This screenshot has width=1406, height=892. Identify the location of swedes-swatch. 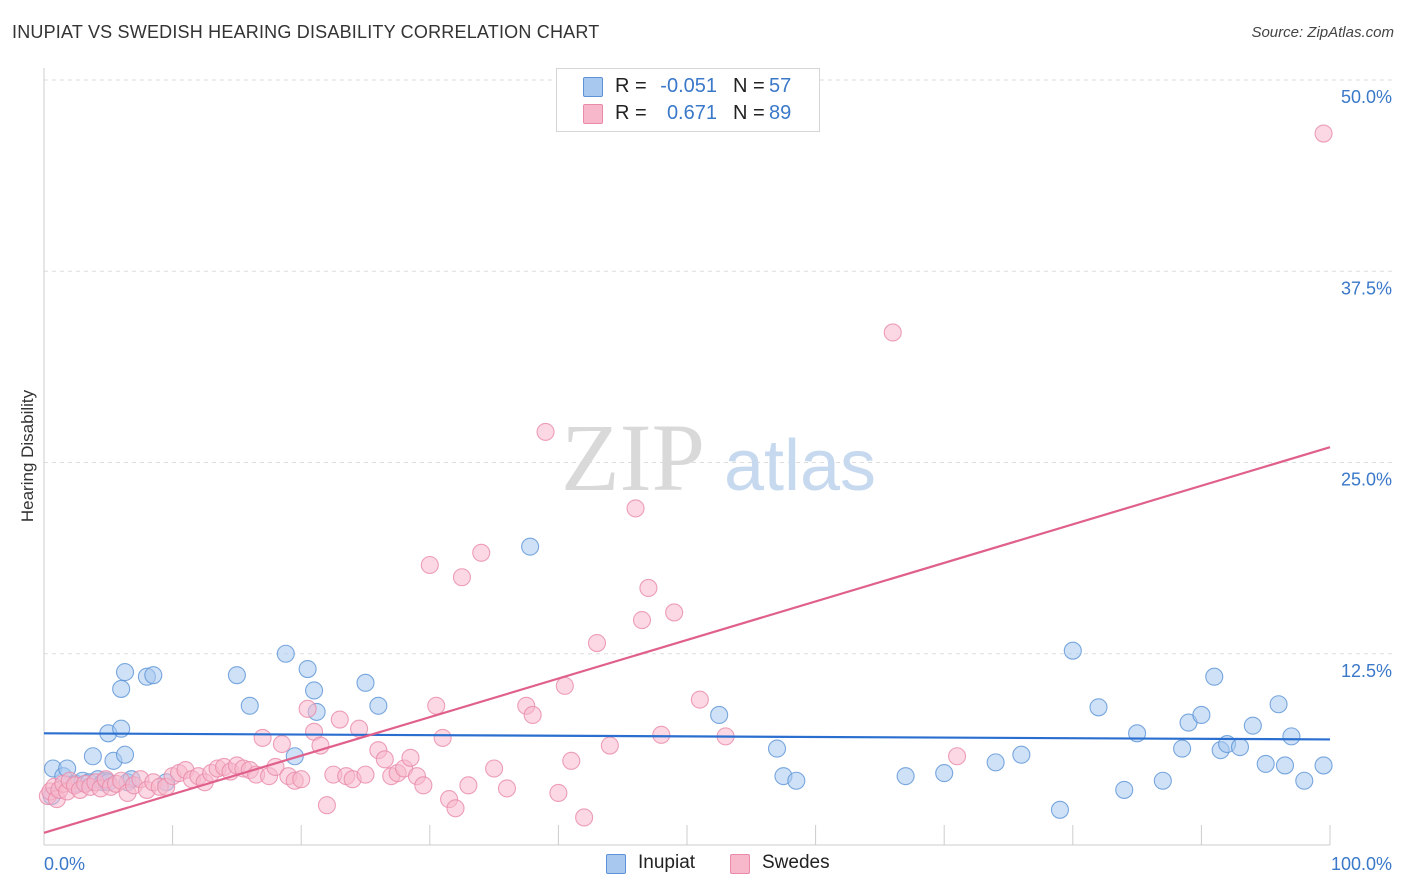
(593, 114).